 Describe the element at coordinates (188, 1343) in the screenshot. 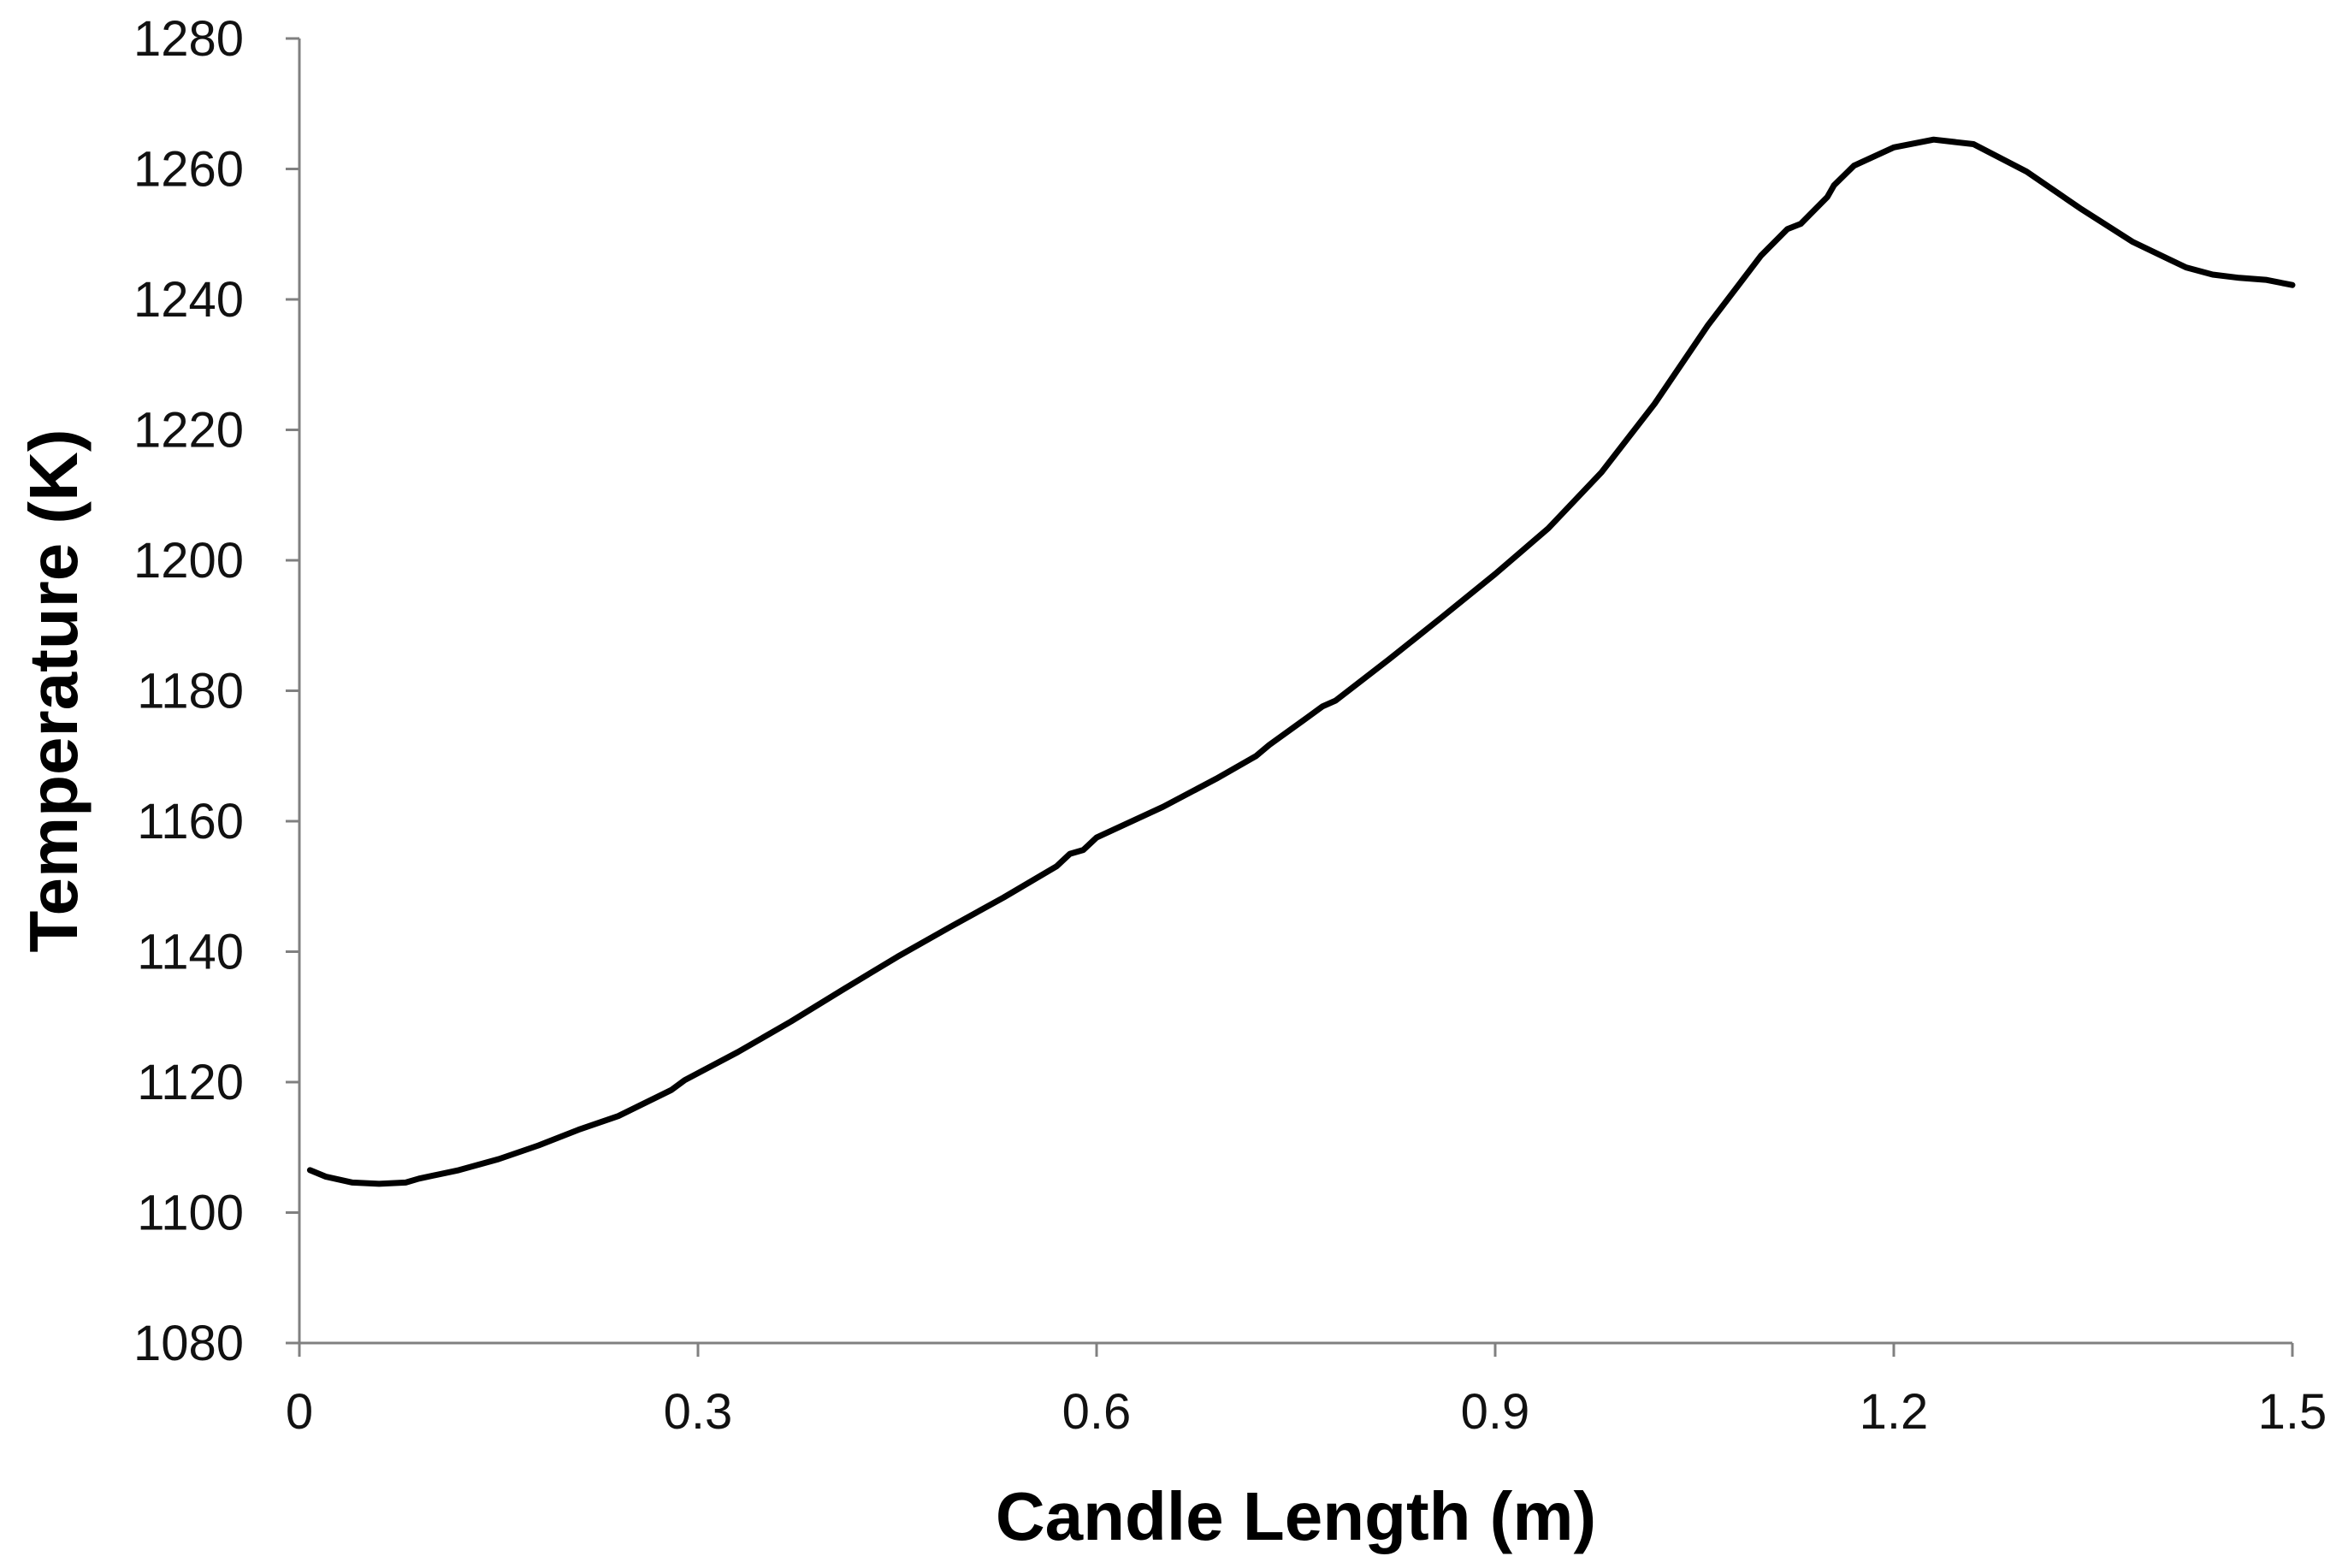

I see `y-tick-label: 1080` at that location.